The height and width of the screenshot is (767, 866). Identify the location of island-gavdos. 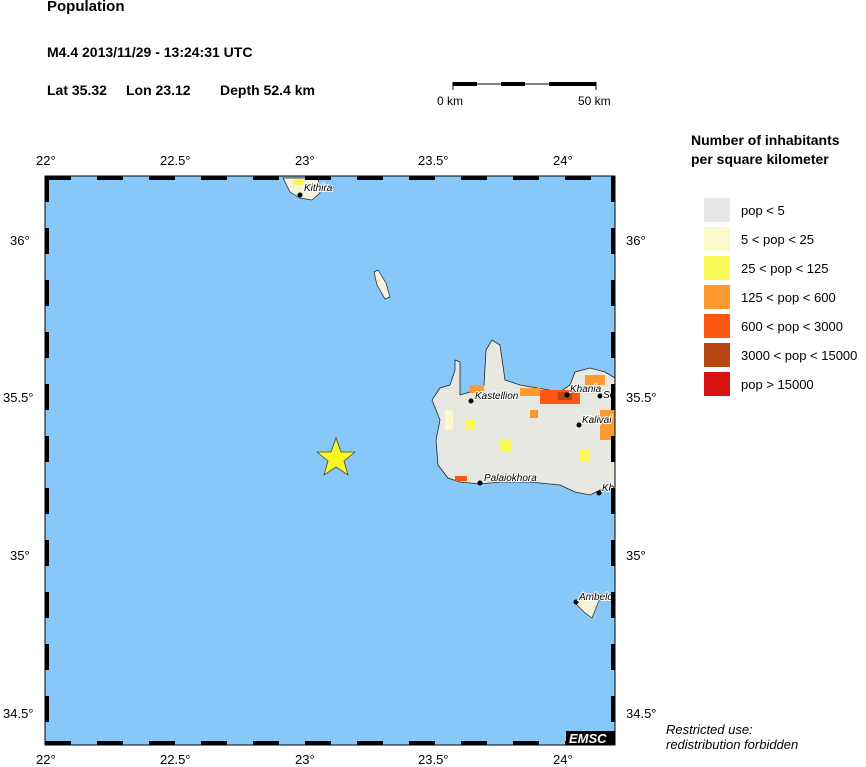
(587, 607).